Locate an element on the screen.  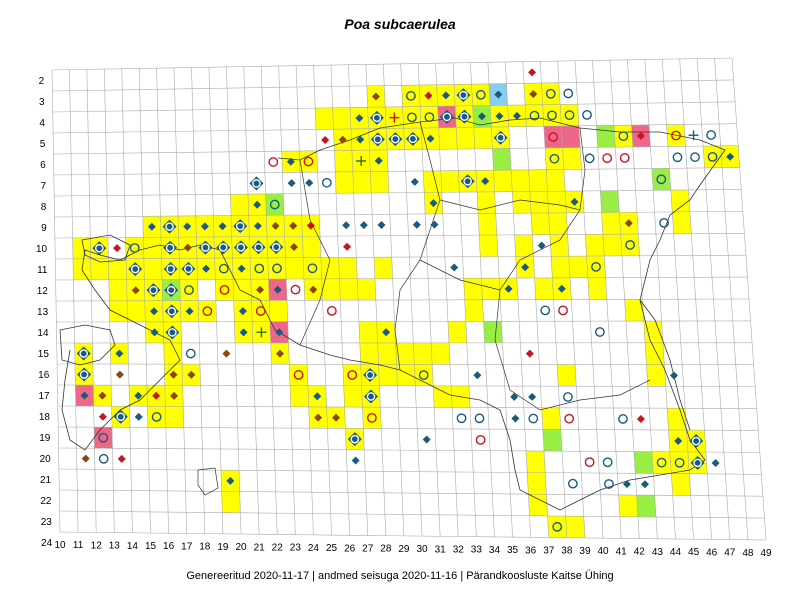
x-tick-label: 49 is located at coordinates (766, 553).